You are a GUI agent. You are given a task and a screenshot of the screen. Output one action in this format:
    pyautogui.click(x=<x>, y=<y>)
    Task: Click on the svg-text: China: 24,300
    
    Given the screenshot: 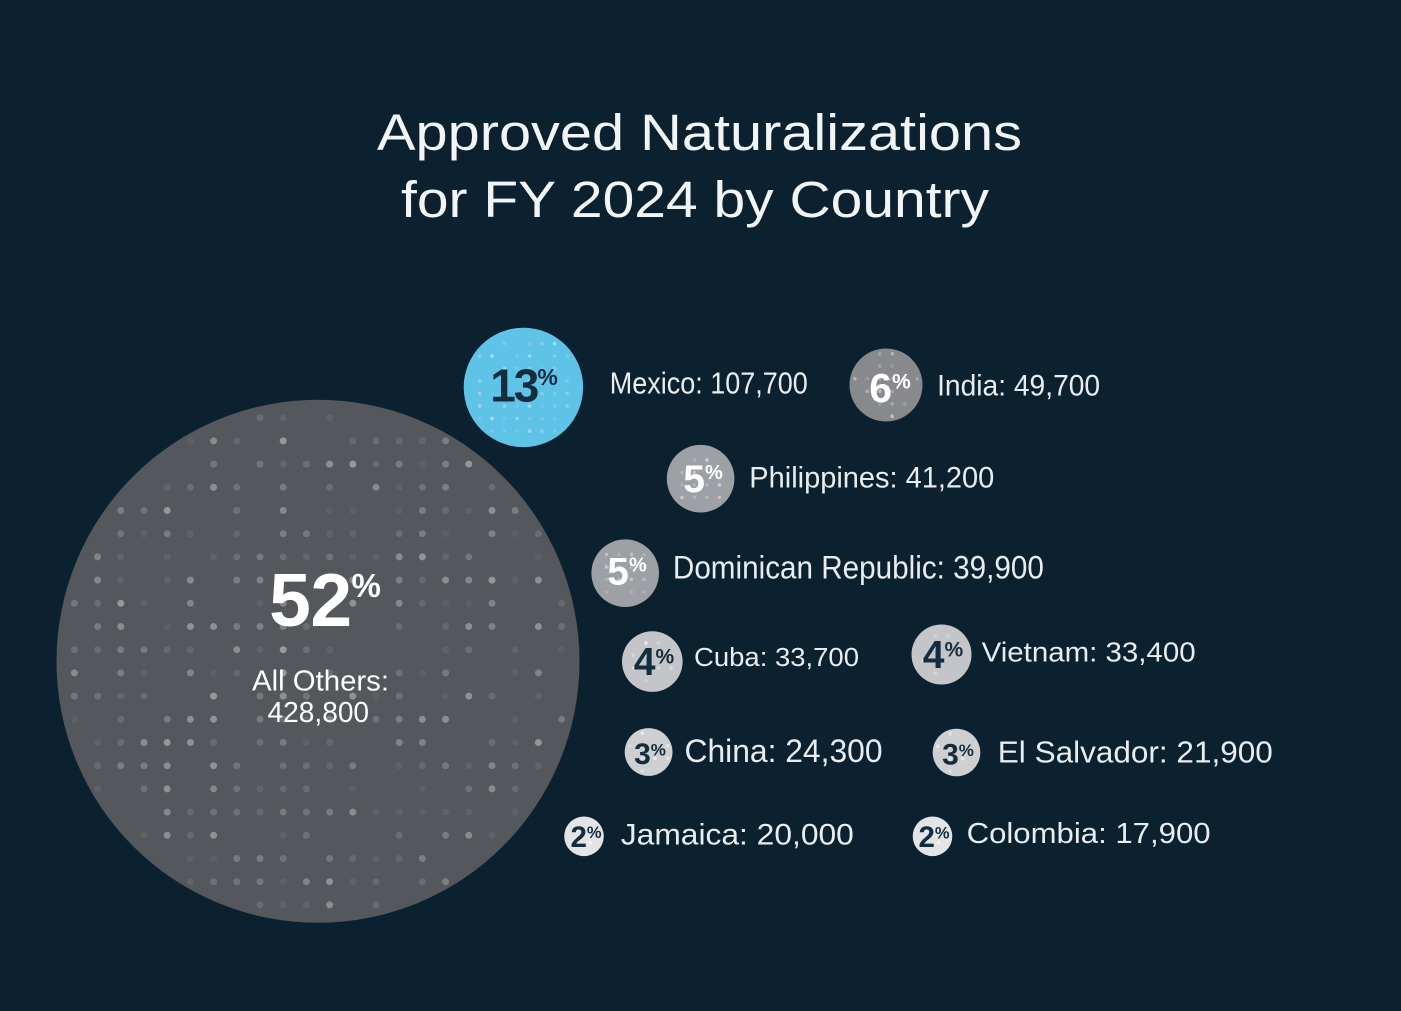 What is the action you would take?
    pyautogui.click(x=784, y=751)
    